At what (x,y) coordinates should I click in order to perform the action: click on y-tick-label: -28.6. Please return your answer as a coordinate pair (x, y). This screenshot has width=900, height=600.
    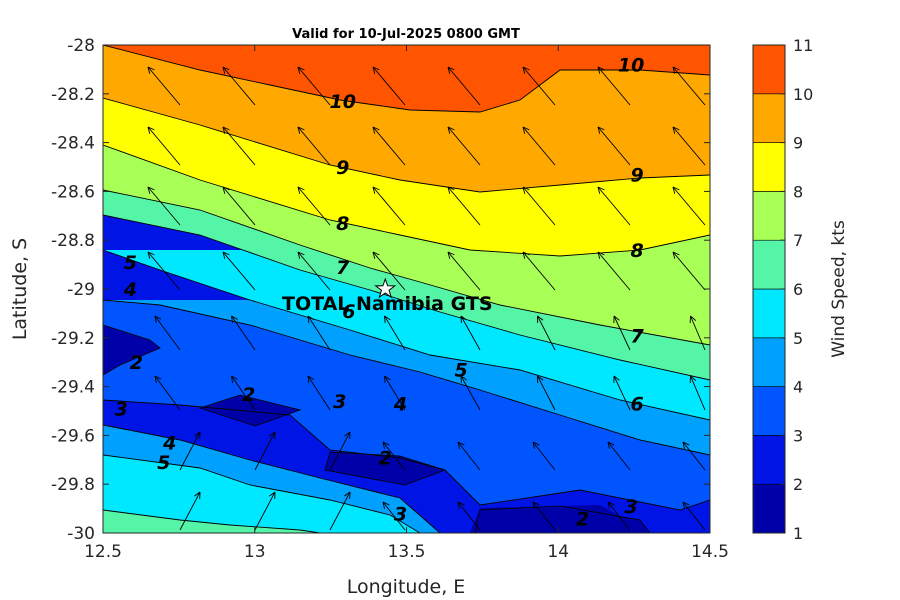
    Looking at the image, I should click on (73, 192).